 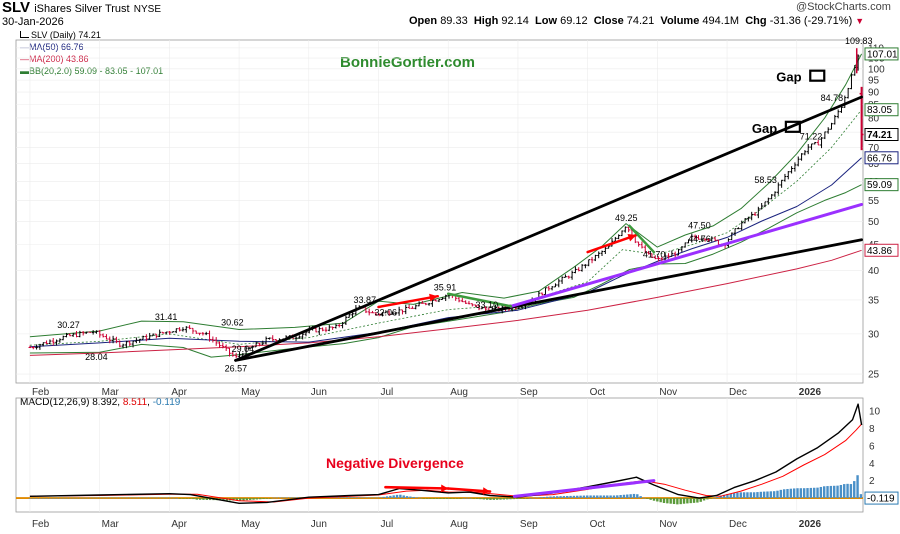 What do you see at coordinates (445, 488) in the screenshot?
I see `macd-arrowhead` at bounding box center [445, 488].